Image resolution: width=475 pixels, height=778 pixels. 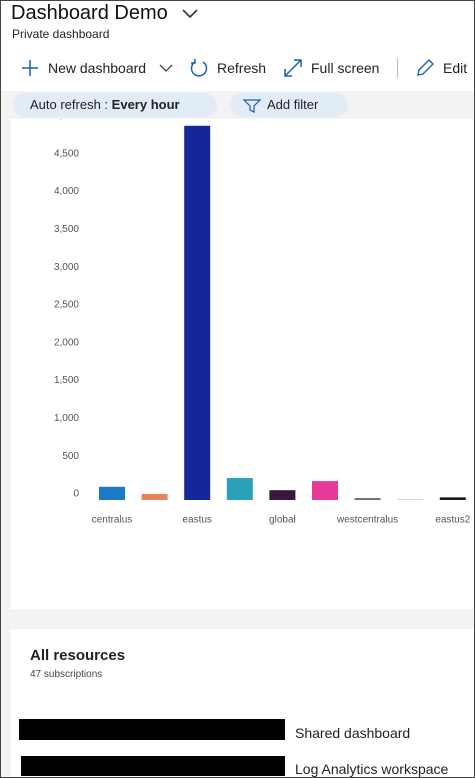 I want to click on auto-refresh-pill: Auto refresh : Every hour, so click(x=115, y=105).